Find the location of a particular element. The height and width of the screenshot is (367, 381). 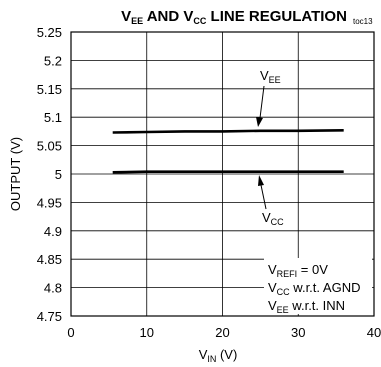

vcc-arrowhead is located at coordinates (261, 180).